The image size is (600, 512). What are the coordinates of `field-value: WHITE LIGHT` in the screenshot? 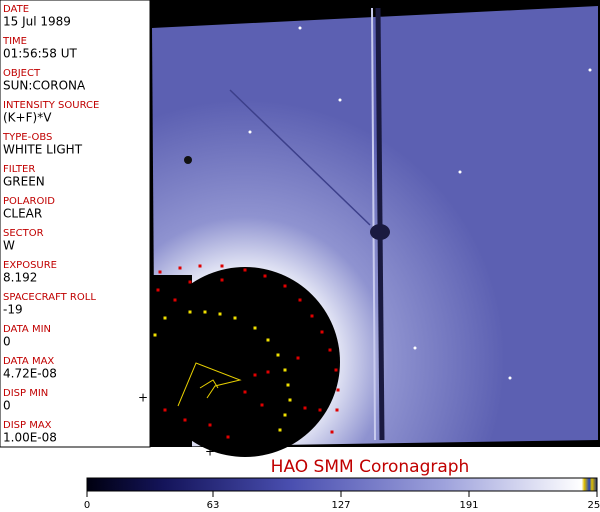 It's located at (43, 150).